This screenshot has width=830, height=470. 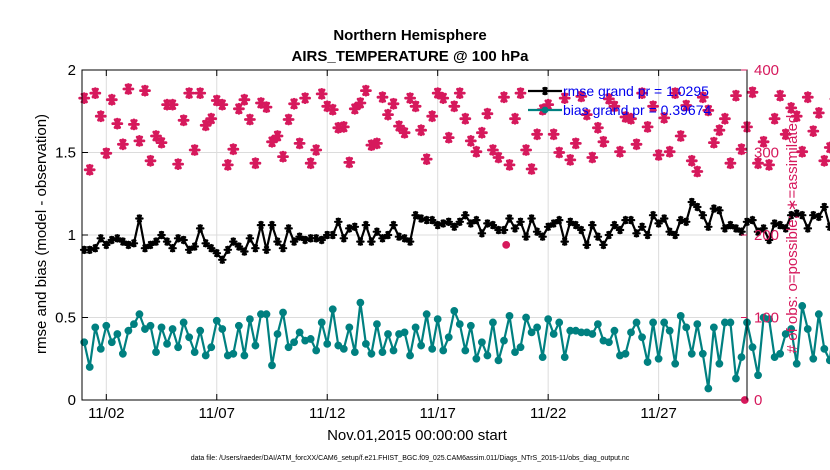 I want to click on x-tick-label: 11/27, so click(x=658, y=413).